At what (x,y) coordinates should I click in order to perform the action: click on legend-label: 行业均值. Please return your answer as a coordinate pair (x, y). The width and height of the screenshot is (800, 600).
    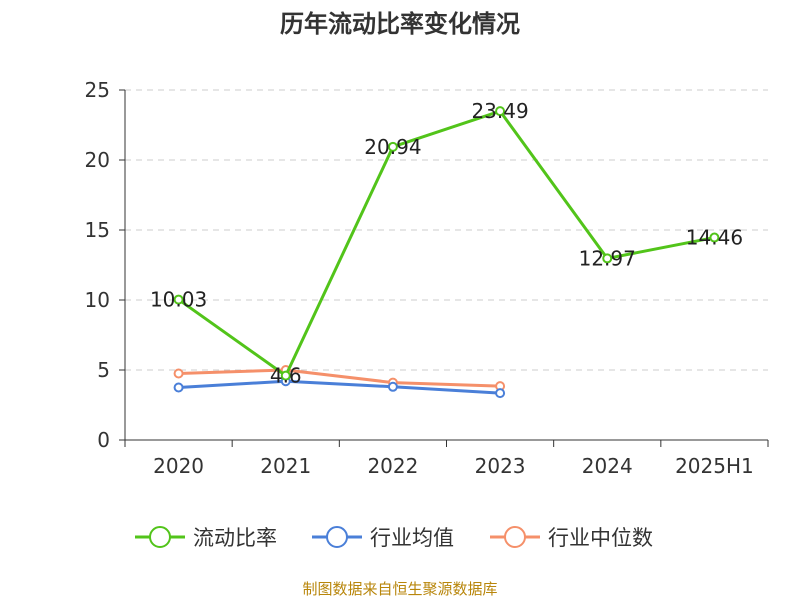
    Looking at the image, I should click on (412, 538).